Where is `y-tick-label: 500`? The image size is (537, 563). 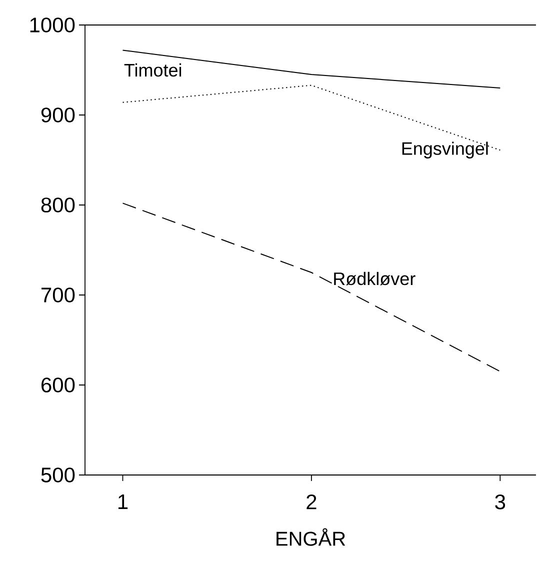
y-tick-label: 500 is located at coordinates (58, 475).